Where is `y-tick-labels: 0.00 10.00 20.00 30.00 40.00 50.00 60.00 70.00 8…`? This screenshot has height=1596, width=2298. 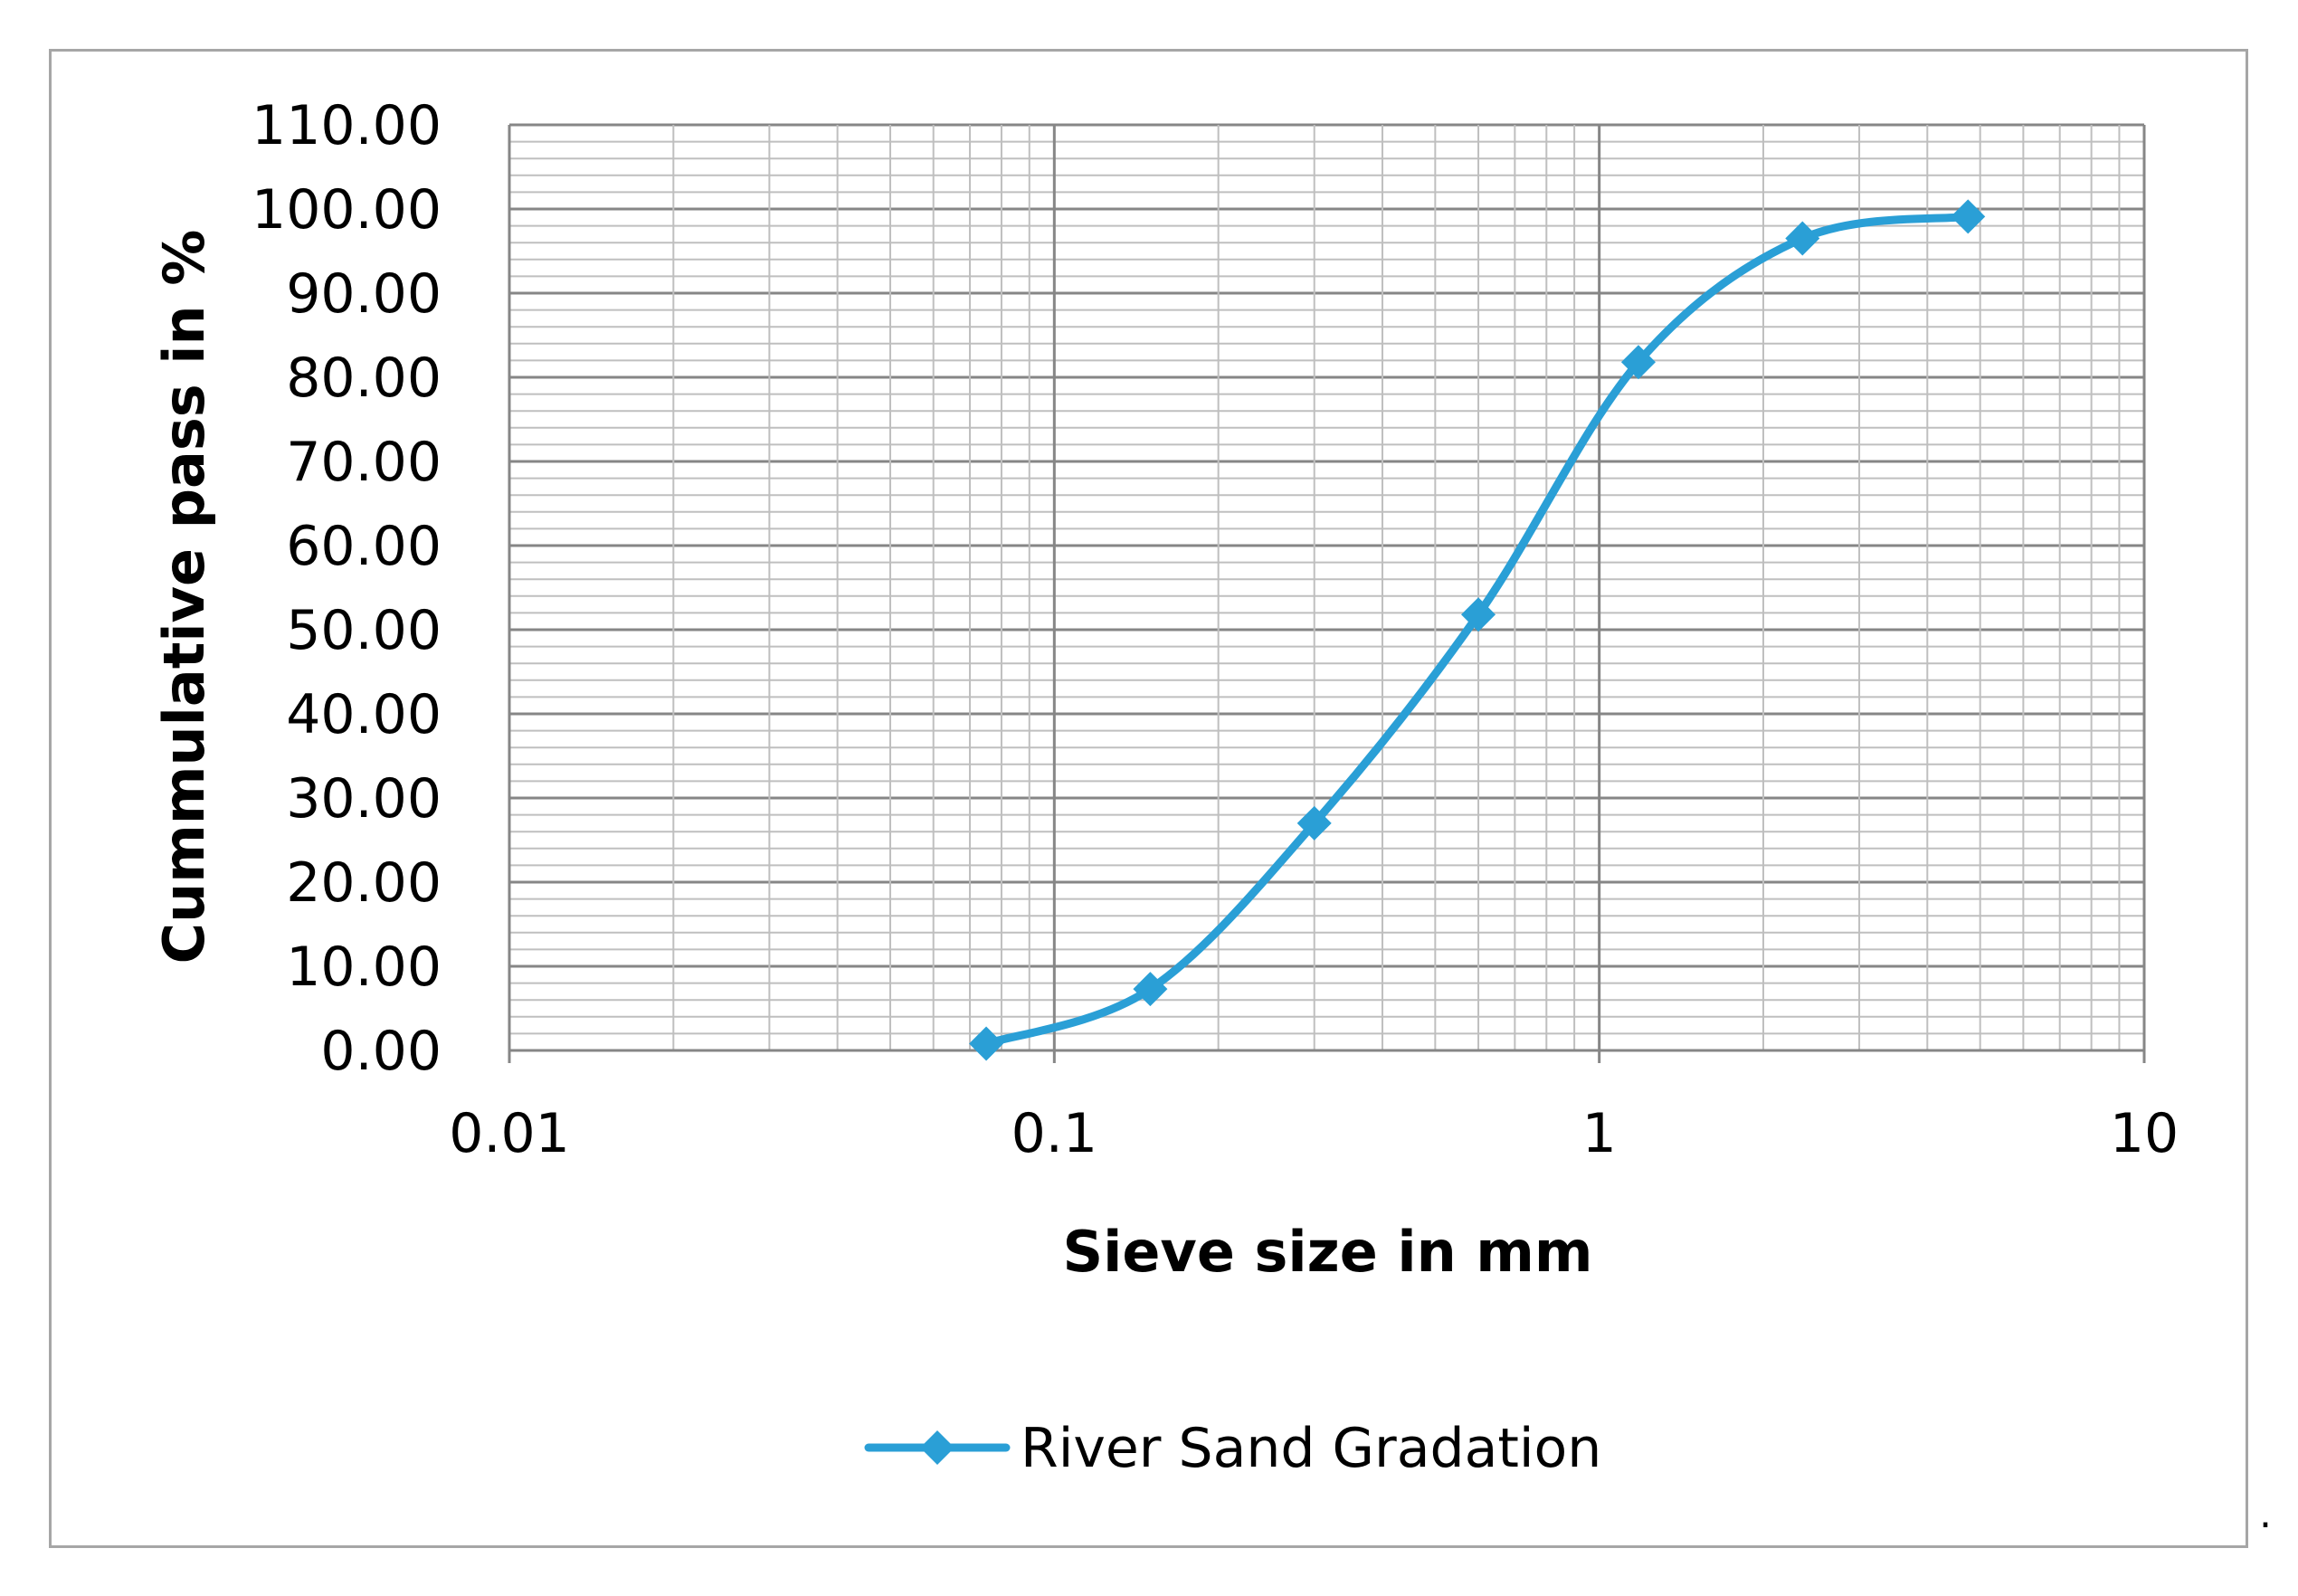 y-tick-labels: 0.00 10.00 20.00 30.00 40.00 50.00 60.00 70.00 8… is located at coordinates (347, 589).